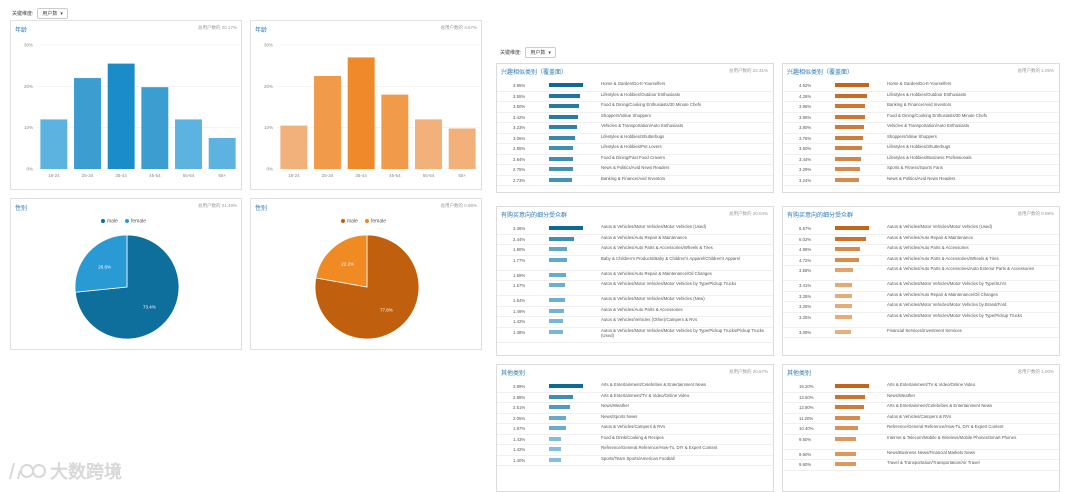 This screenshot has height=492, width=1080. I want to click on pie-slice, so click(101, 263).